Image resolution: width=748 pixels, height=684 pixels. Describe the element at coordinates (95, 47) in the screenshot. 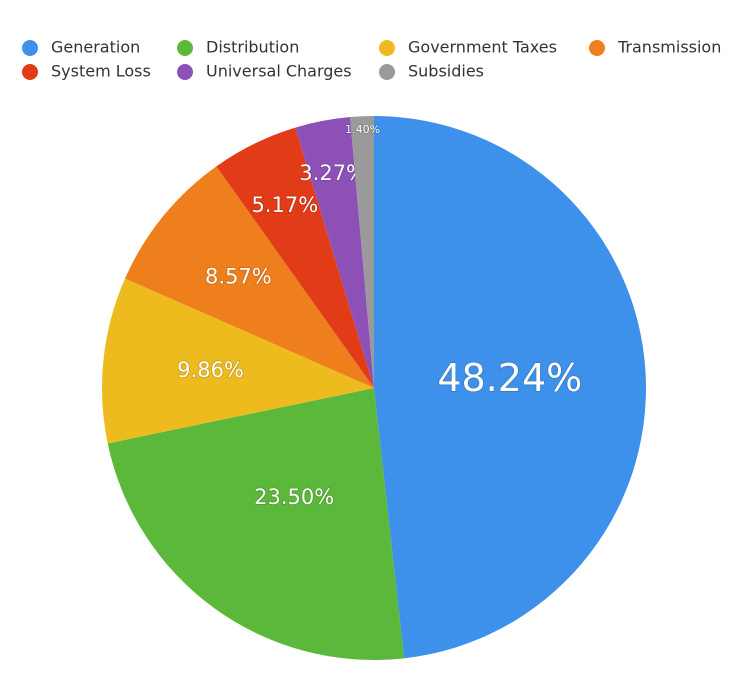

I see `legend-label: Generation` at that location.